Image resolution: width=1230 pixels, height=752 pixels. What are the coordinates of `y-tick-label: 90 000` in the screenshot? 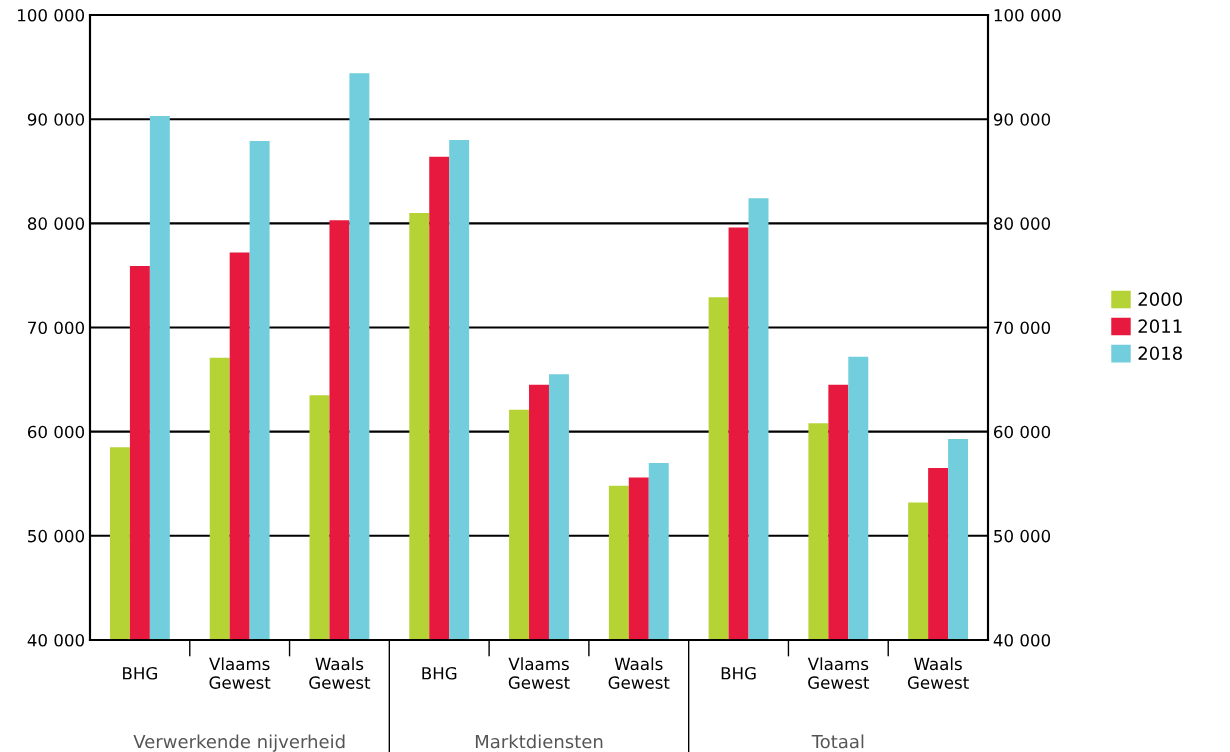 It's located at (56, 119).